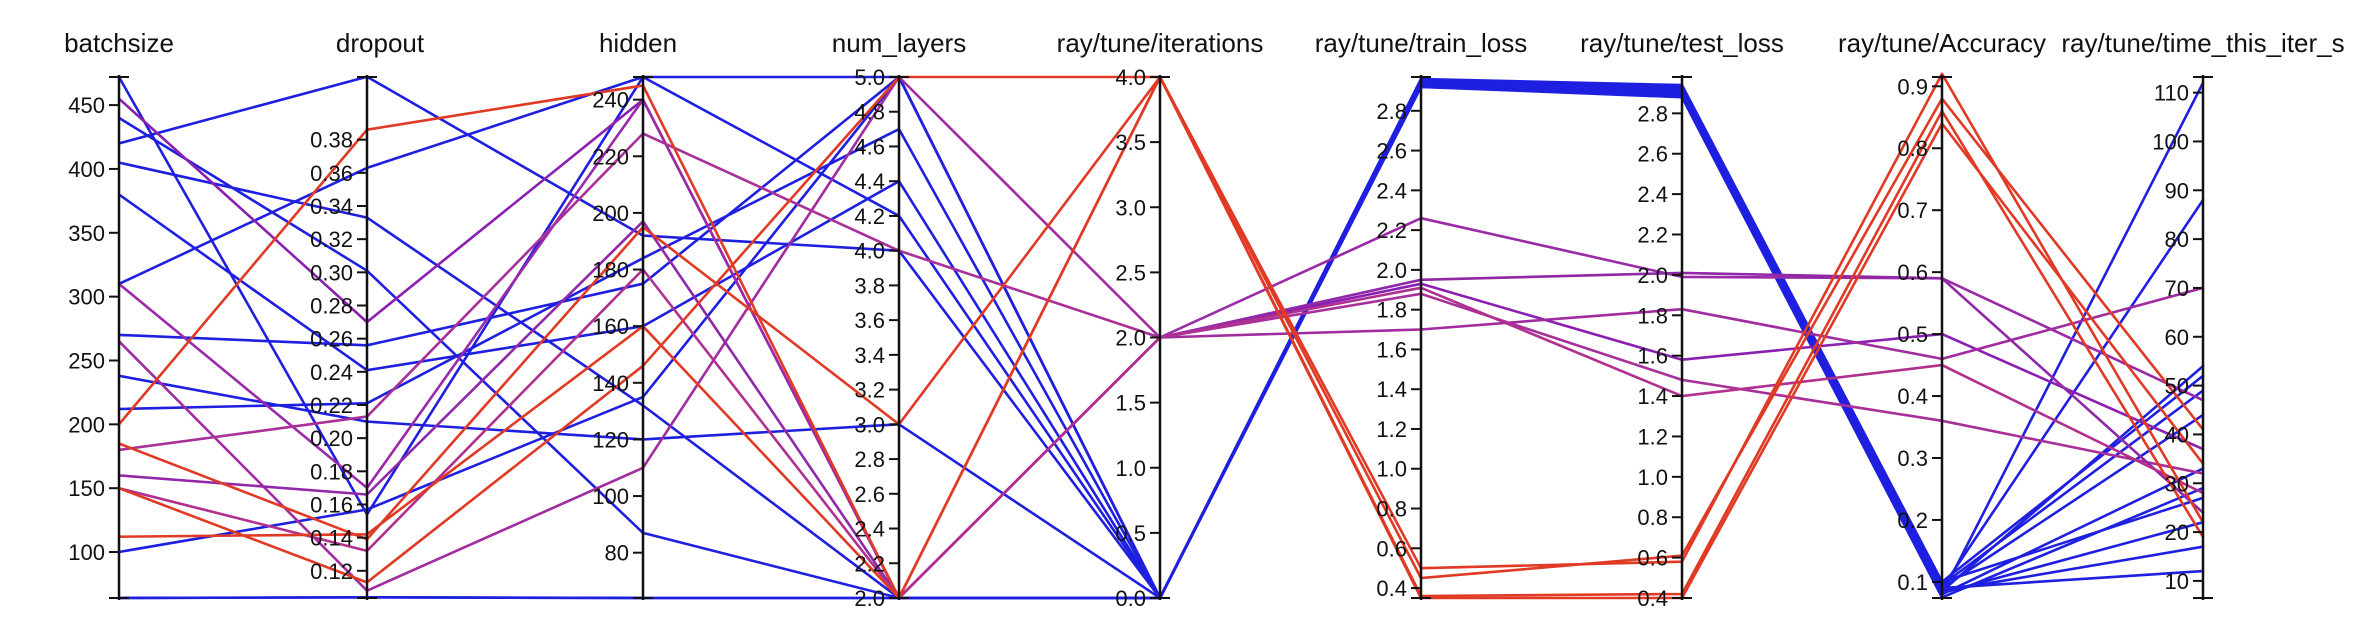  What do you see at coordinates (1912, 210) in the screenshot?
I see `tick-label: 0.7` at bounding box center [1912, 210].